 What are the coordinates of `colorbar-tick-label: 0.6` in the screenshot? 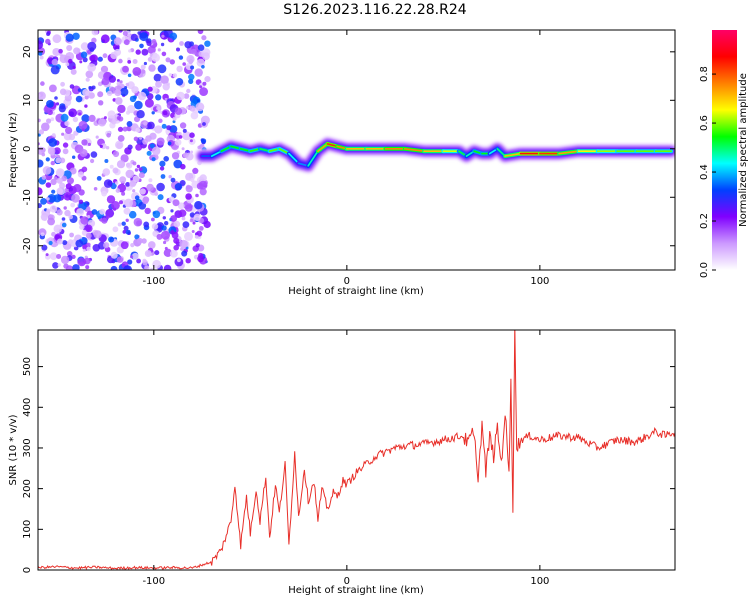 It's located at (704, 123).